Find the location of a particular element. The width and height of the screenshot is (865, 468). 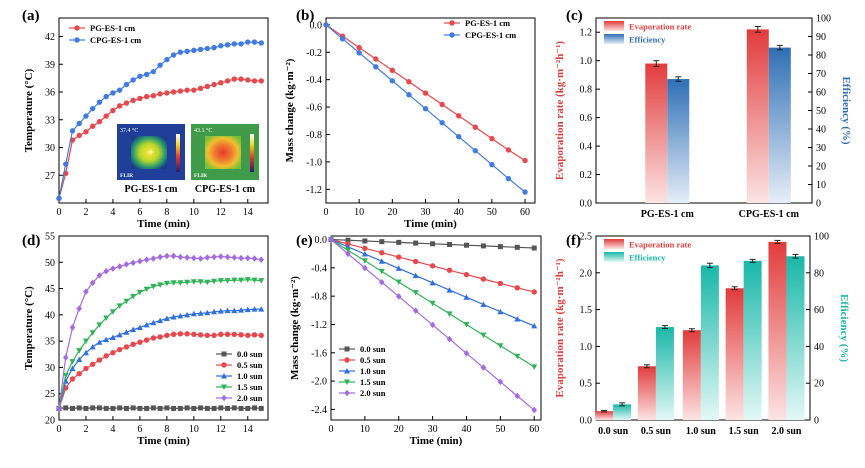

x-axis-title: Time (min) is located at coordinates (430, 224).